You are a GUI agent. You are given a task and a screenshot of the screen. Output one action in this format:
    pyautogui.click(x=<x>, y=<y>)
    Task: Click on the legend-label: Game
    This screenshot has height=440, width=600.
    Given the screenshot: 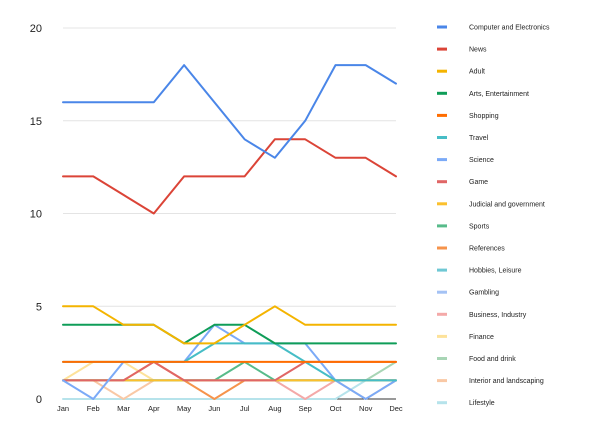 What is the action you would take?
    pyautogui.click(x=478, y=182)
    